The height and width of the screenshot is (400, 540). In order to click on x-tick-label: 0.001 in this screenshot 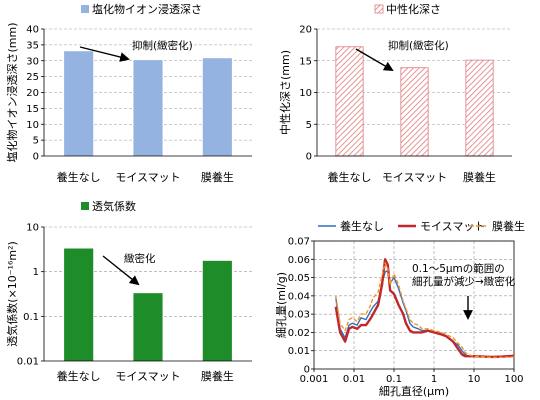, I will do `click(314, 379)`.